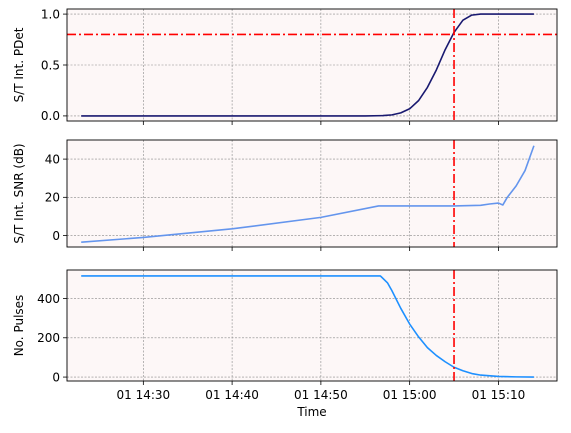 The image size is (571, 433). What do you see at coordinates (321, 395) in the screenshot?
I see `x-tick-label: 01 14:50` at bounding box center [321, 395].